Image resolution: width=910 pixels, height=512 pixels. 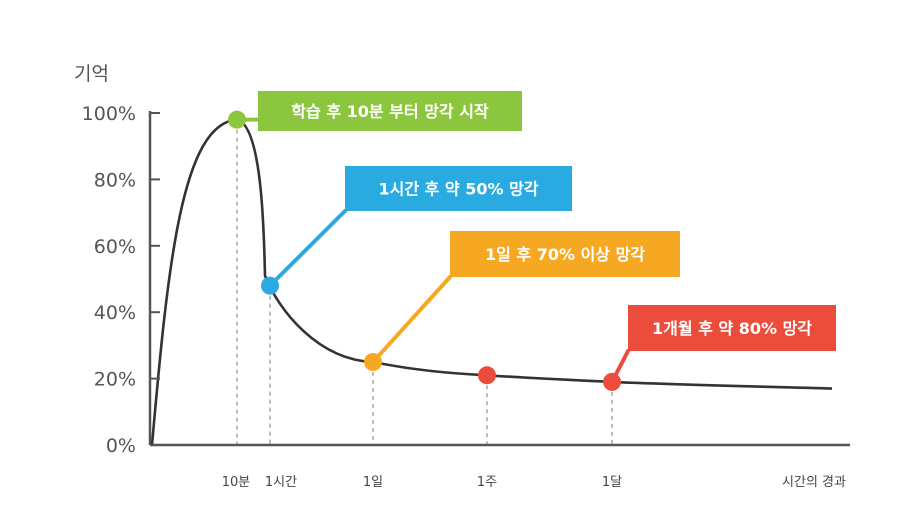 I want to click on callout-label: 1개월 후 약 80% 망각, so click(x=732, y=328).